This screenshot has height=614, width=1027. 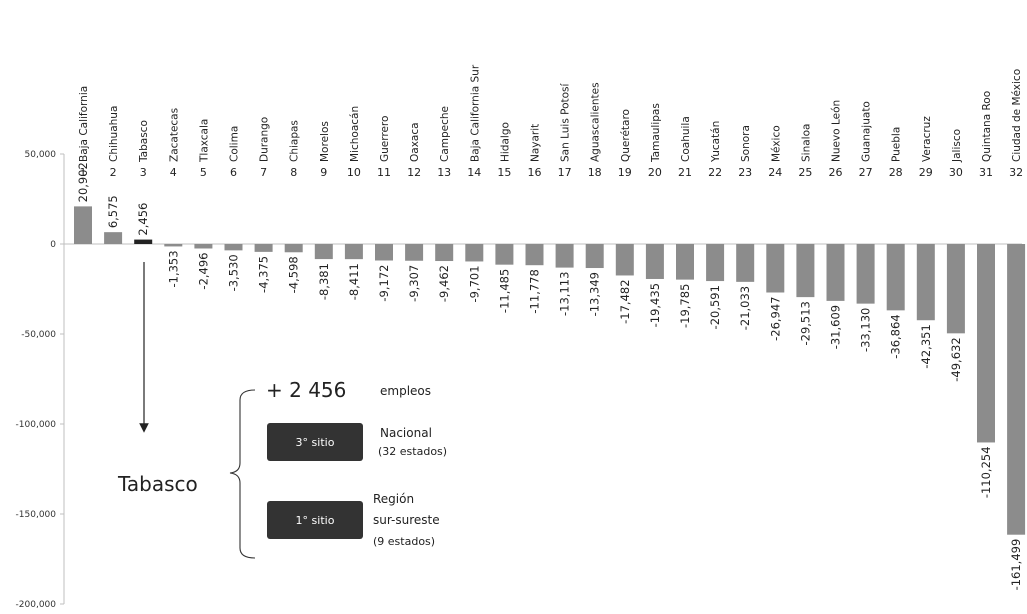 What do you see at coordinates (716, 142) in the screenshot?
I see `category-label: Yucatán` at bounding box center [716, 142].